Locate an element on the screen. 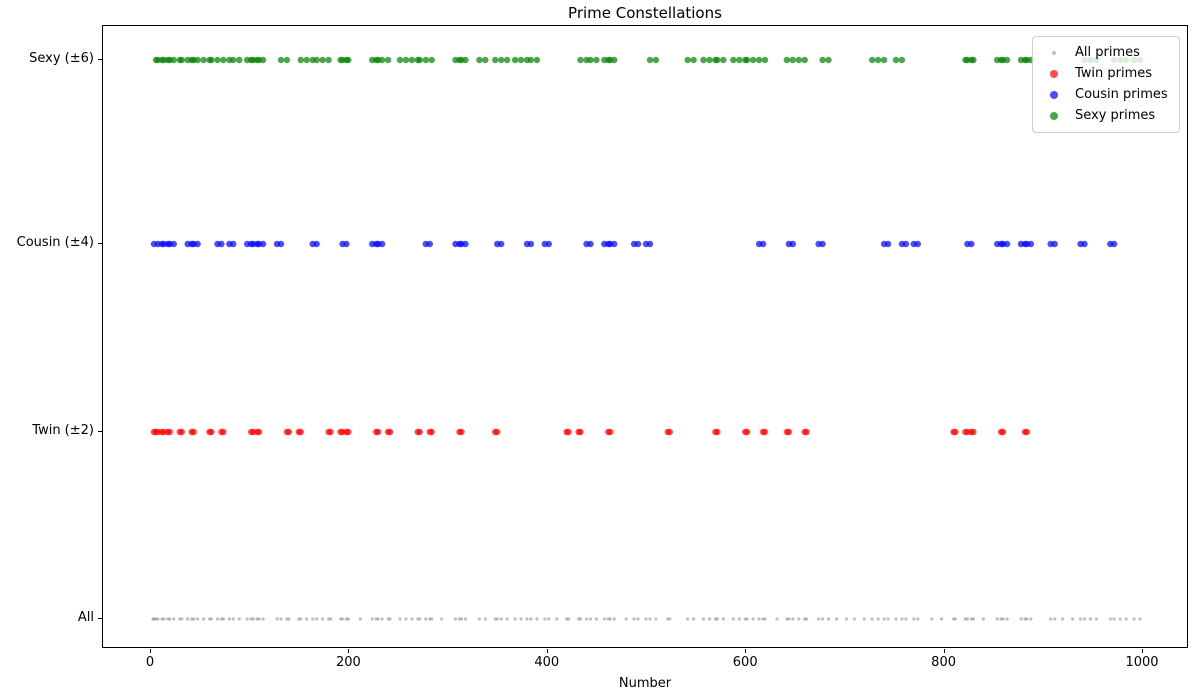 Image resolution: width=1197 pixels, height=699 pixels. ytick-label-sexy-6: Sexy (±6) is located at coordinates (61, 58).